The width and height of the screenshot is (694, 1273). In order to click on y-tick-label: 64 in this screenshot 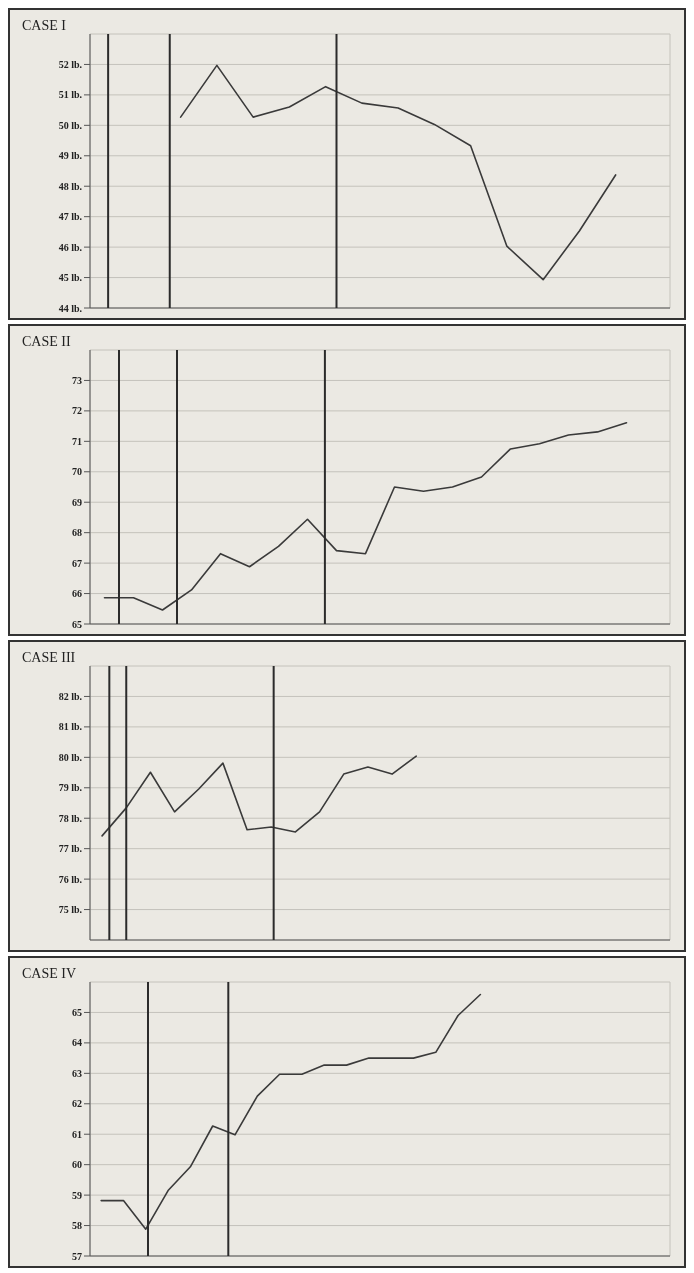, I will do `click(77, 1043)`.